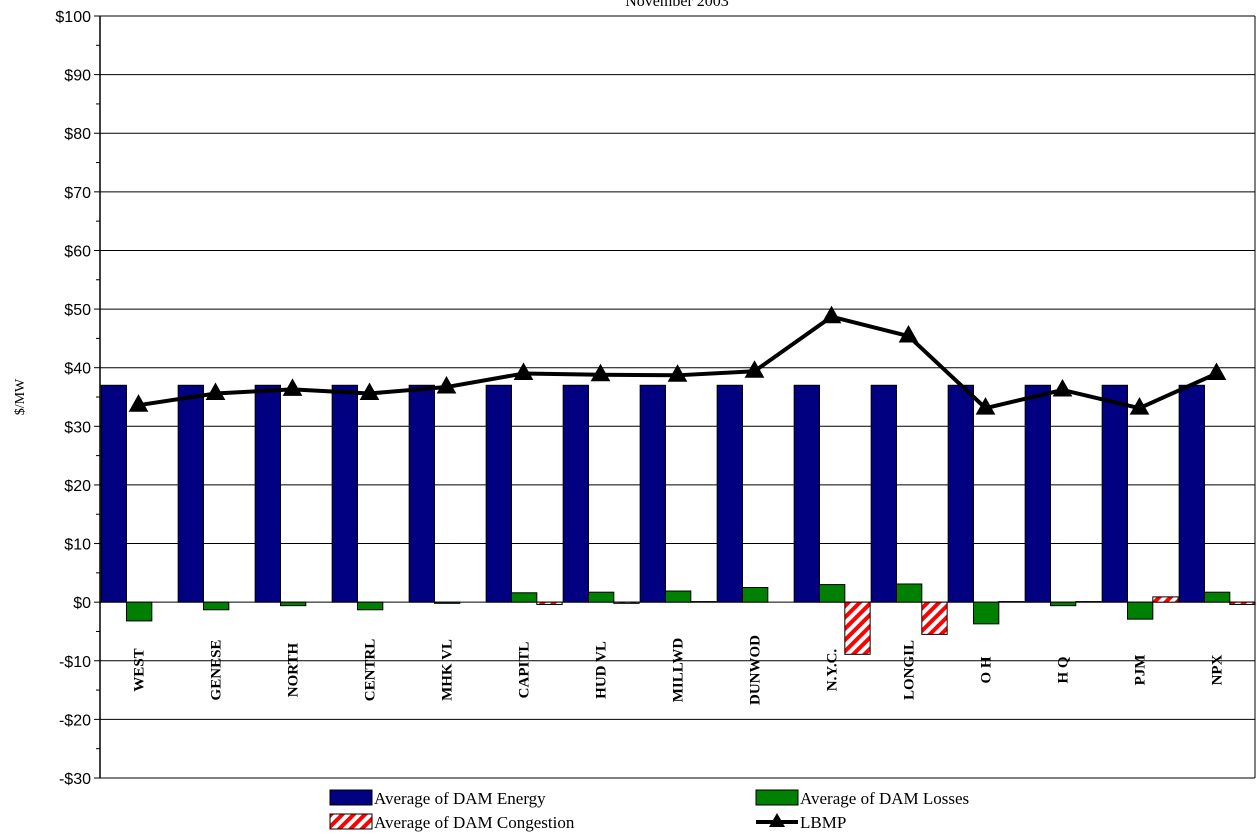 This screenshot has height=837, width=1257. Describe the element at coordinates (910, 670) in the screenshot. I see `x-tick-label: LONGIL` at that location.